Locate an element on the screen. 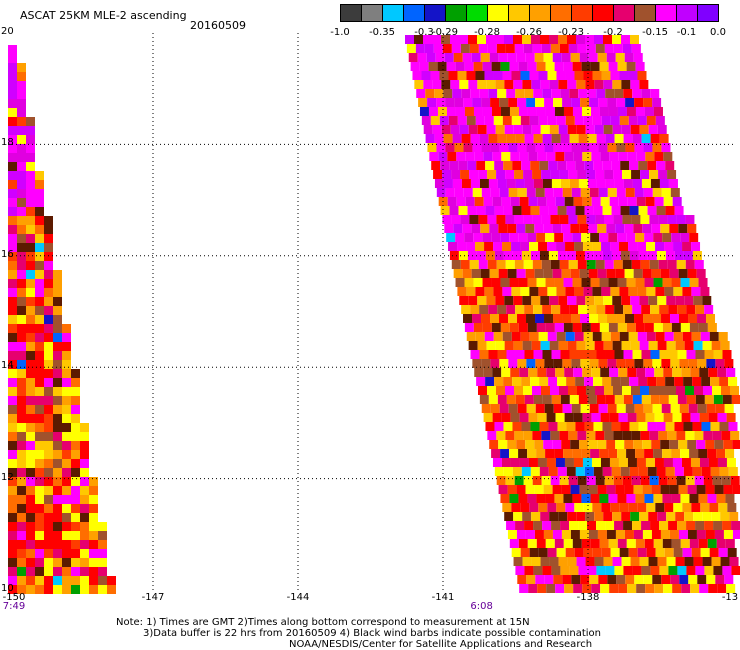  longitude-label: -13 is located at coordinates (730, 597).